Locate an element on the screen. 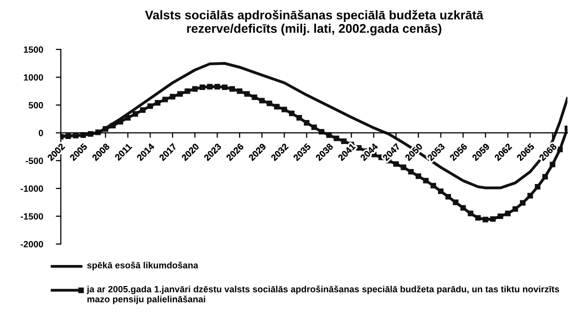 The image size is (579, 319). y-tick-label: -1500 is located at coordinates (32, 216).